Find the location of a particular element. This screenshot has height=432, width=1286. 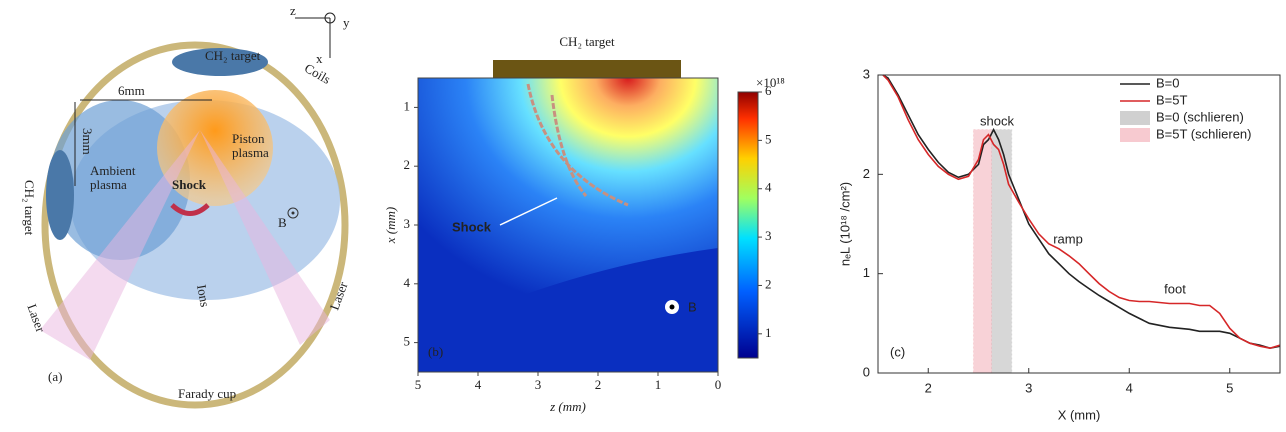

colorbar-tick-label: 3 is located at coordinates (768, 235).